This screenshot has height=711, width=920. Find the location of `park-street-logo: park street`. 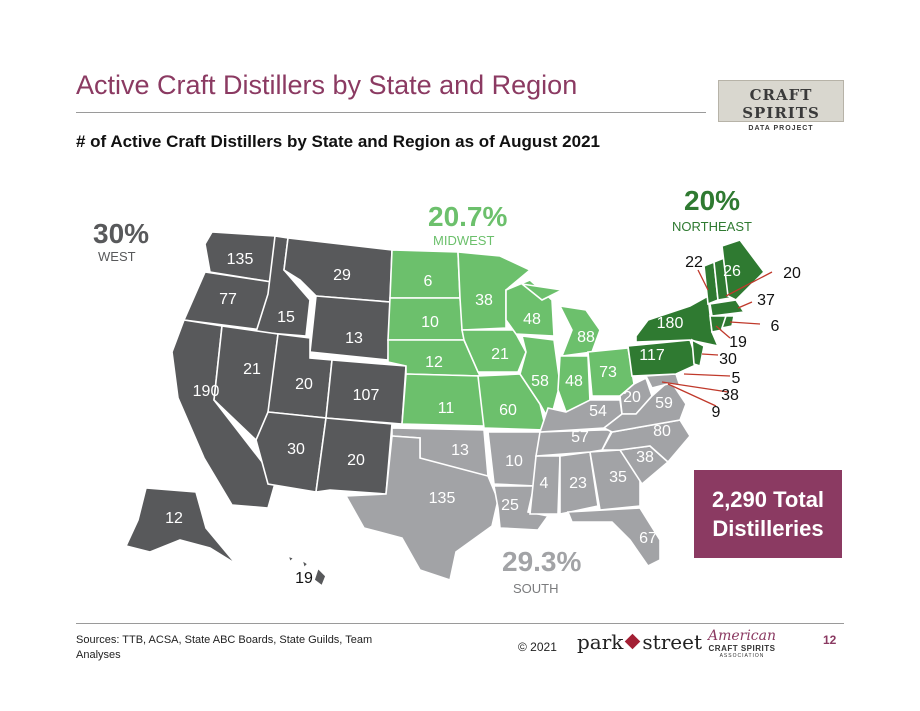

park-street-logo: park street is located at coordinates (639, 642).